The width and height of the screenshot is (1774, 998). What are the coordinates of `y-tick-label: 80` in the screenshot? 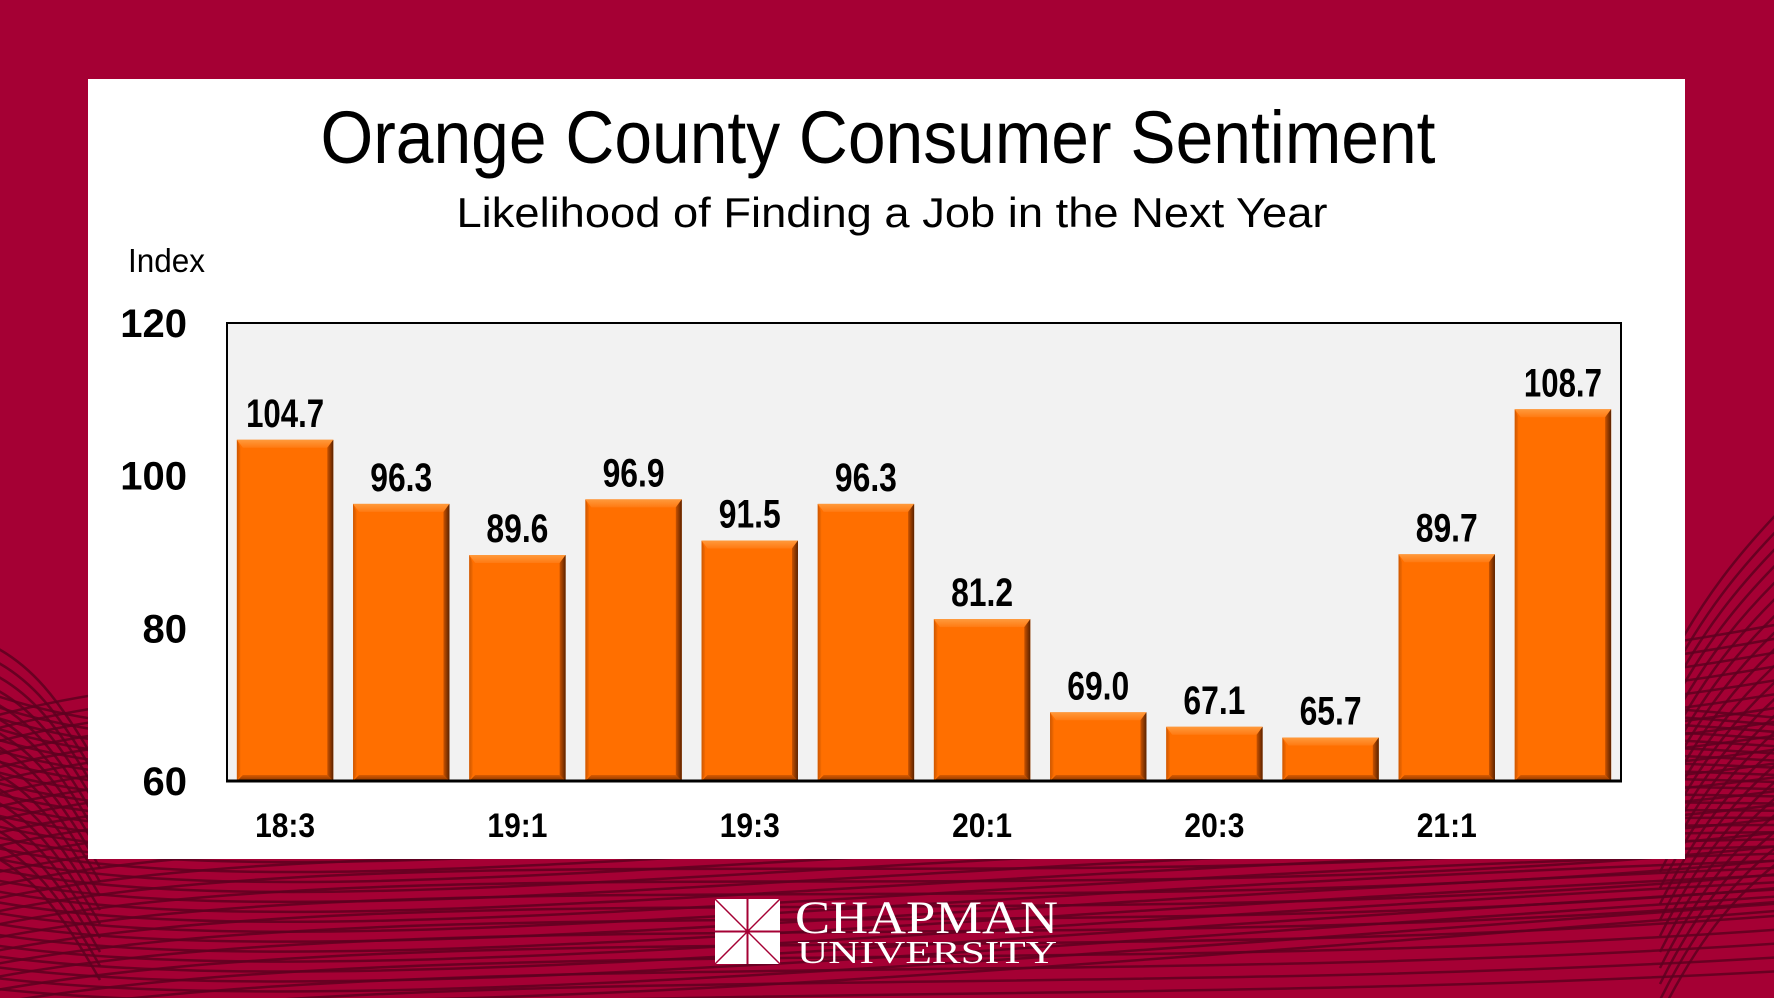 It's located at (165, 629).